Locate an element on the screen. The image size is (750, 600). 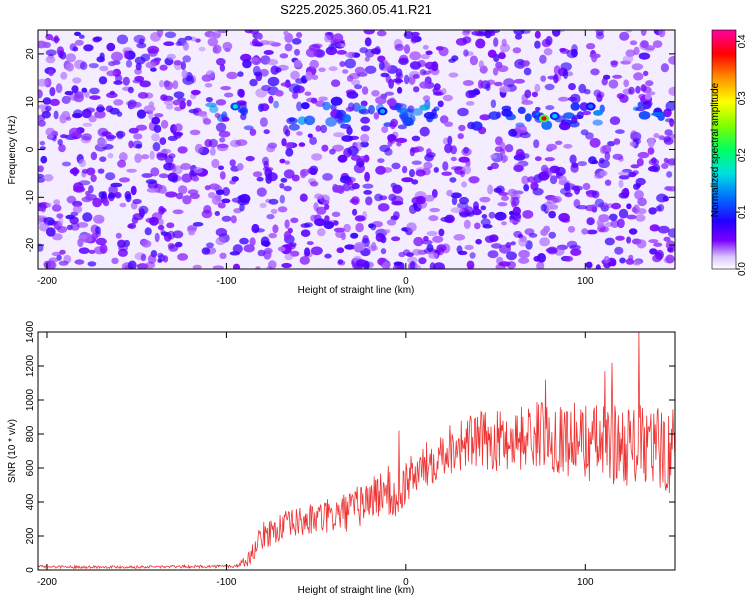
snr-x-tick-label: 0 is located at coordinates (406, 582).